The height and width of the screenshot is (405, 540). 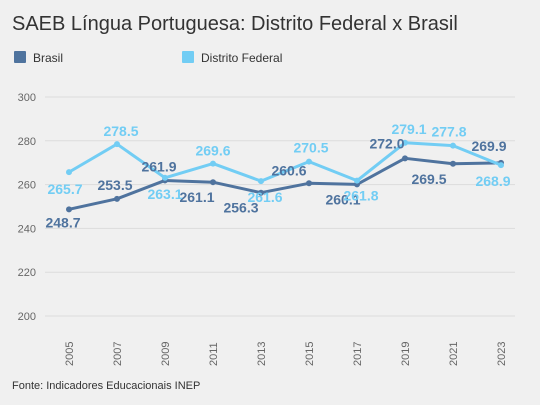 I want to click on data-label: 269.6, so click(x=212, y=151).